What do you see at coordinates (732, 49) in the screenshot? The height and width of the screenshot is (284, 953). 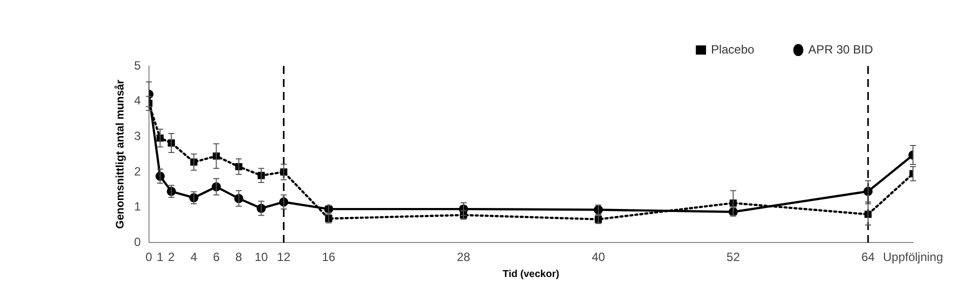 I see `legend-label: Placebo` at bounding box center [732, 49].